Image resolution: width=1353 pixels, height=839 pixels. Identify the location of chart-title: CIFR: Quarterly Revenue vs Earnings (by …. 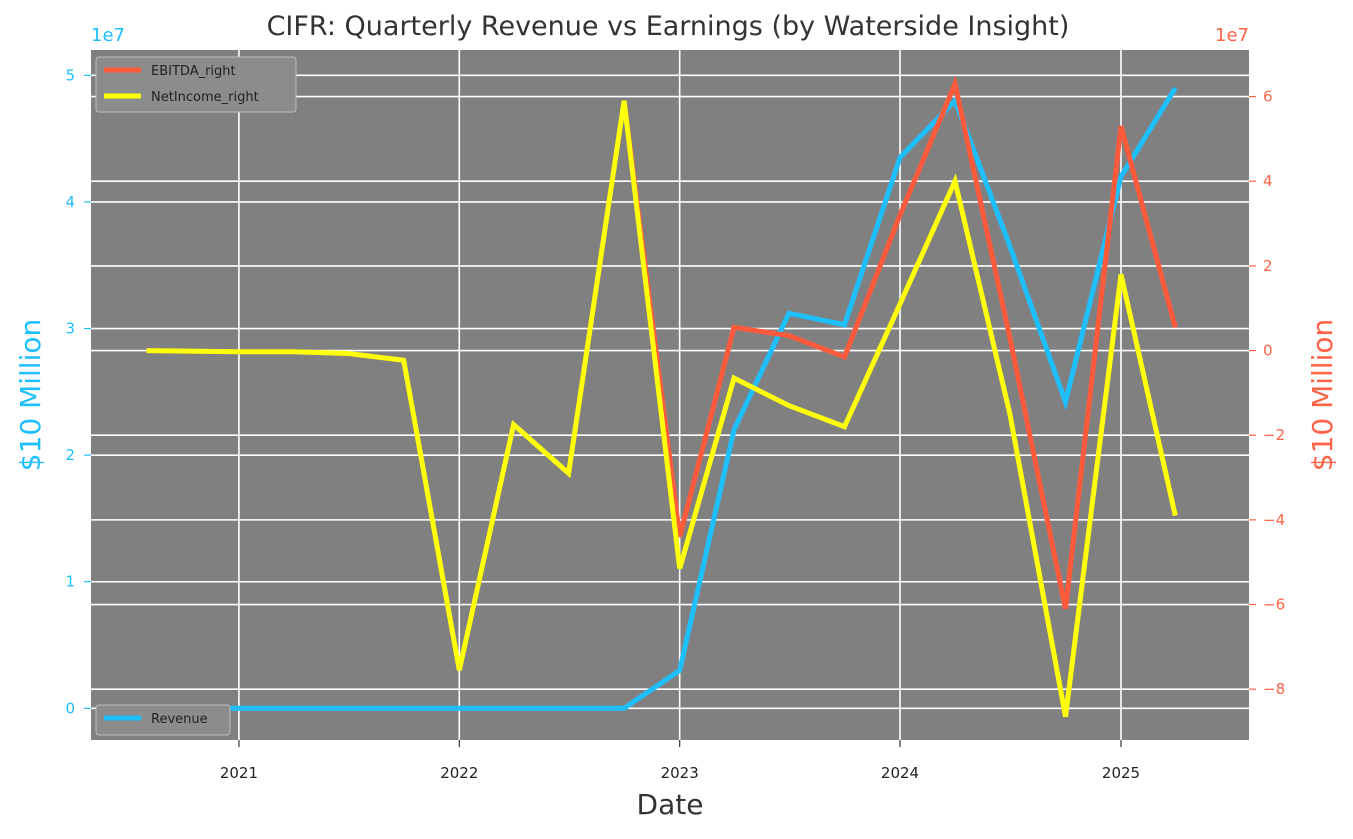
(668, 26).